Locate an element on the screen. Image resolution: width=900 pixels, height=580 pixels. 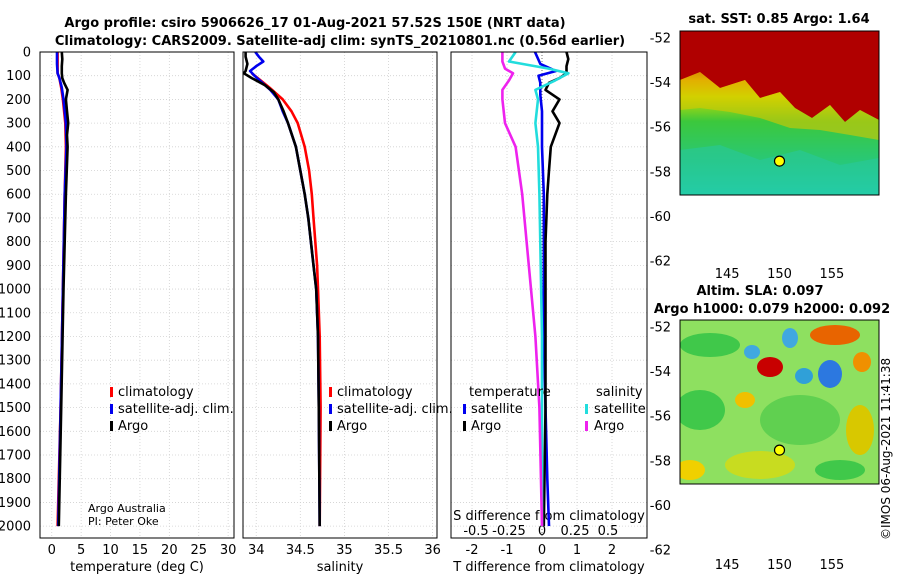
depth-tick-label: 1900 is located at coordinates (15, 503).